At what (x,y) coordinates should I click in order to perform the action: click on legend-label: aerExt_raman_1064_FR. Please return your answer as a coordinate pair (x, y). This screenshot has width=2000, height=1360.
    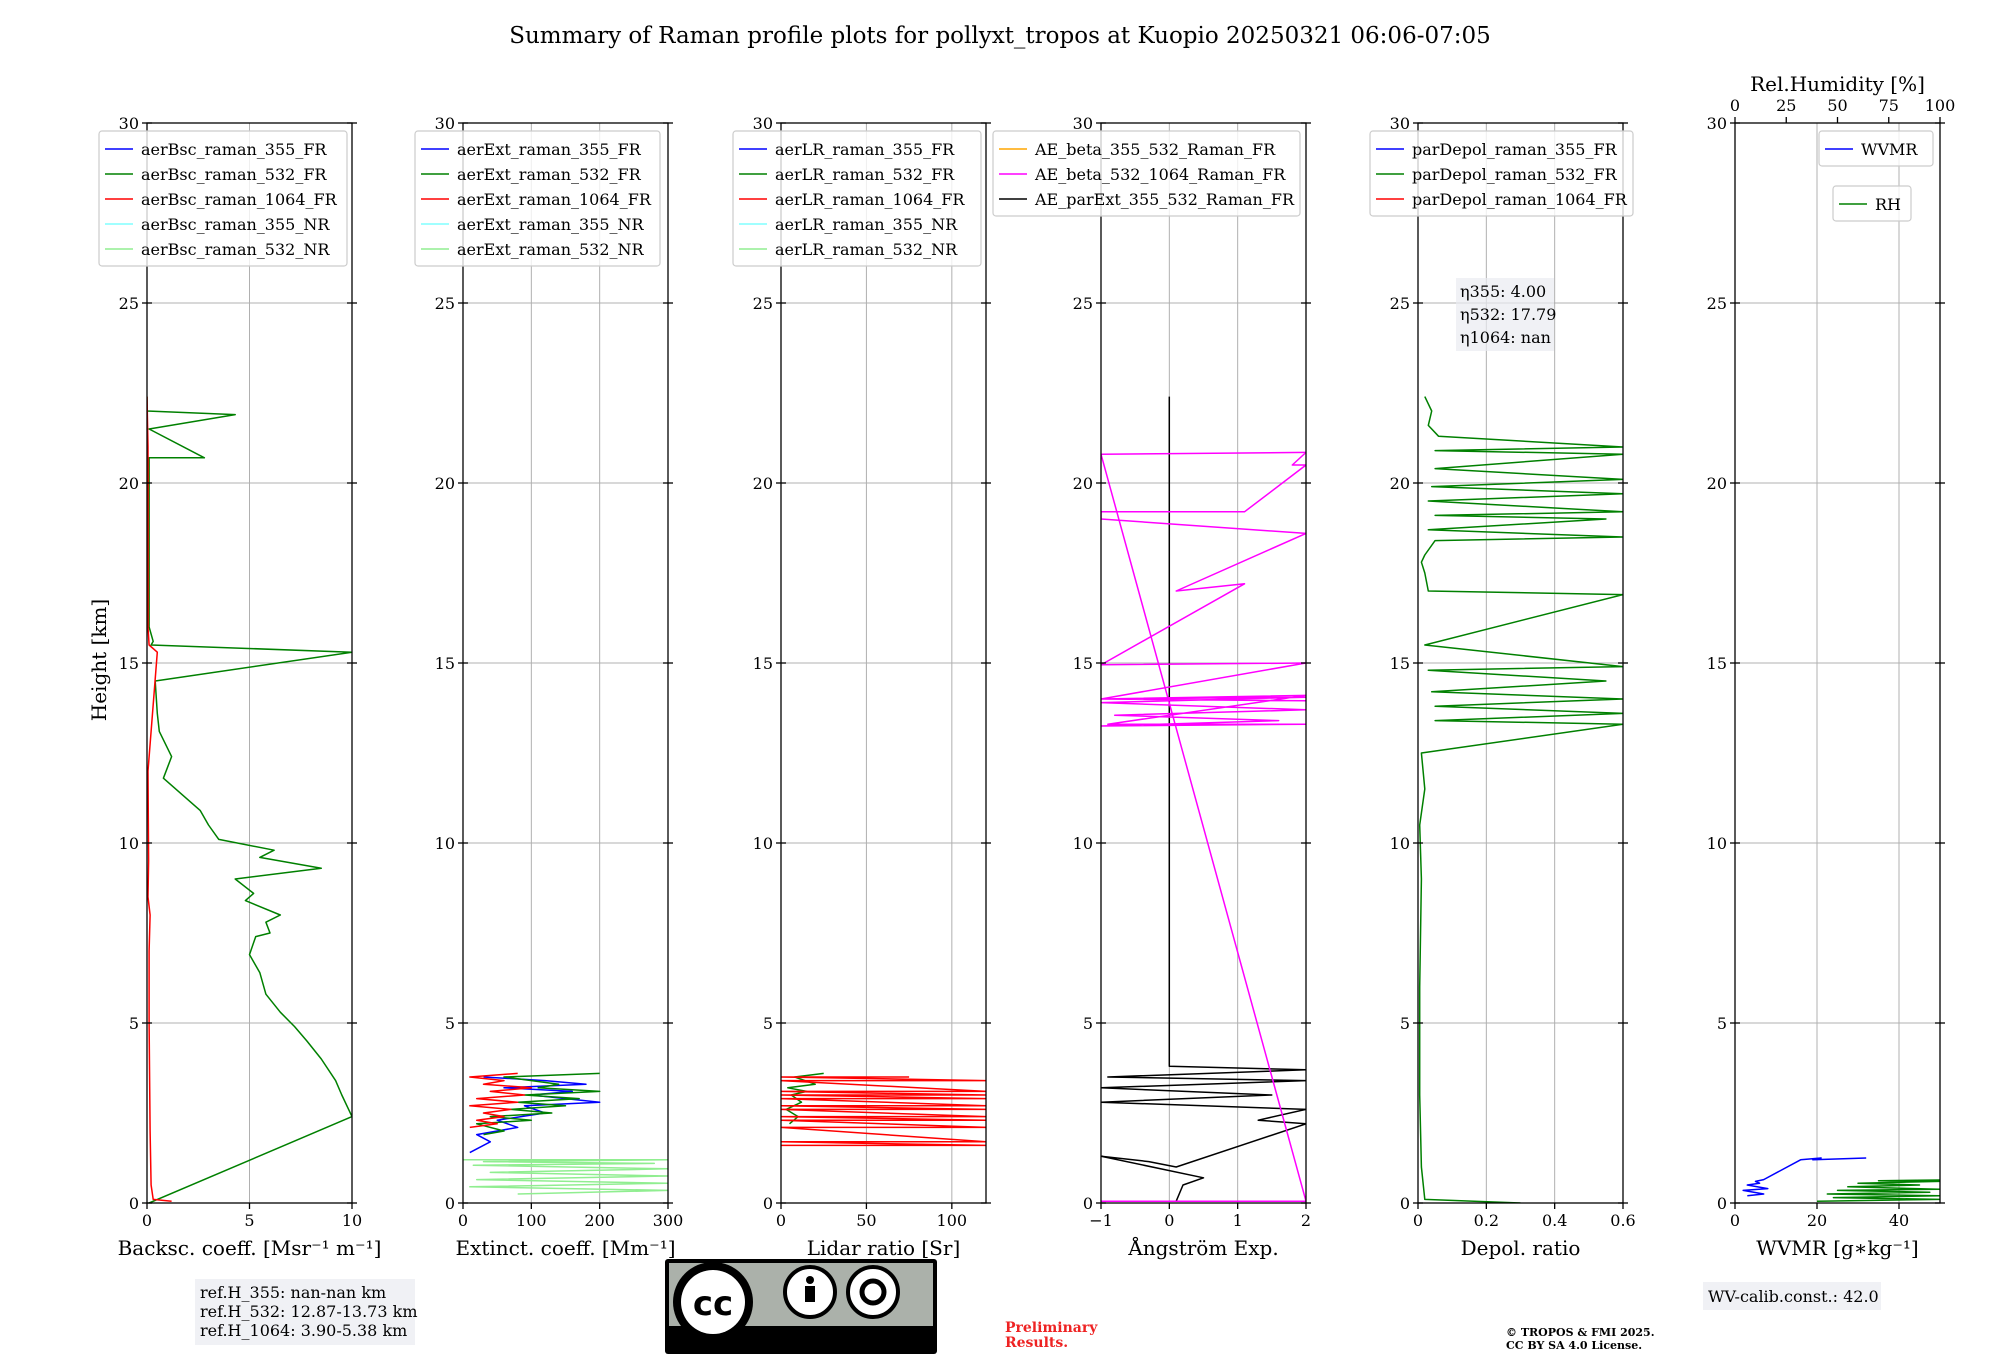
    Looking at the image, I should click on (554, 199).